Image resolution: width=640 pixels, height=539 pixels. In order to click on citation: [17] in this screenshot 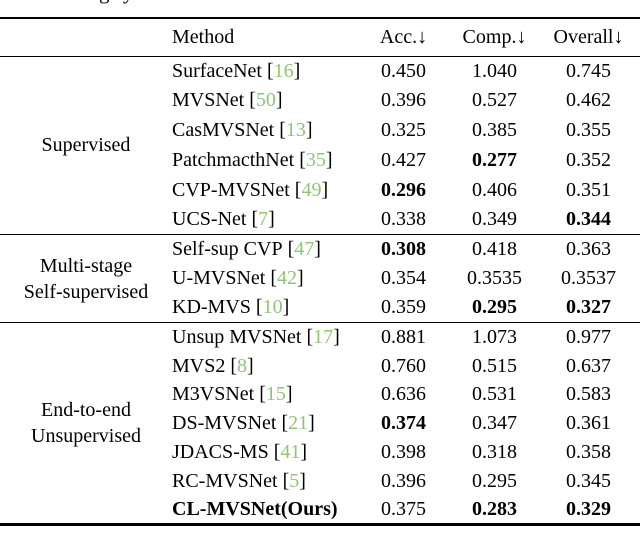, I will do `click(323, 336)`.